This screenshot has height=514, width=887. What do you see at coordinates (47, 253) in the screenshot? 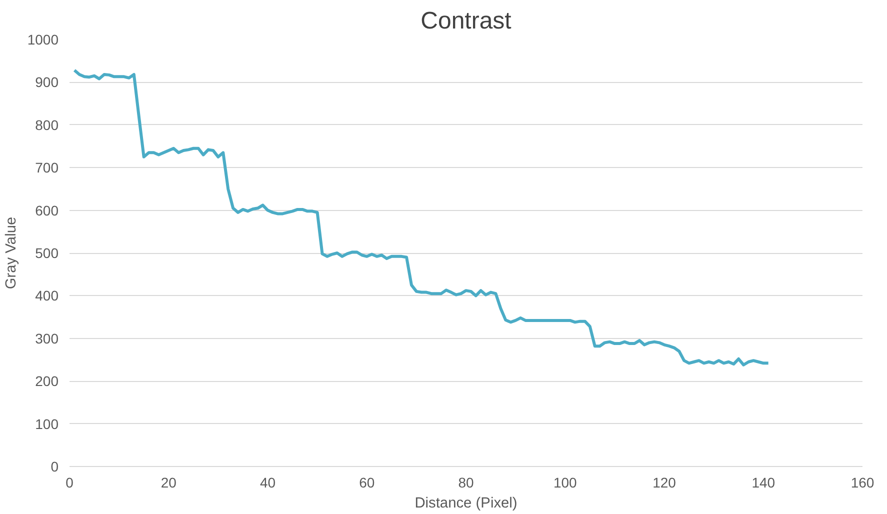
I see `y-tick-label: 500` at bounding box center [47, 253].